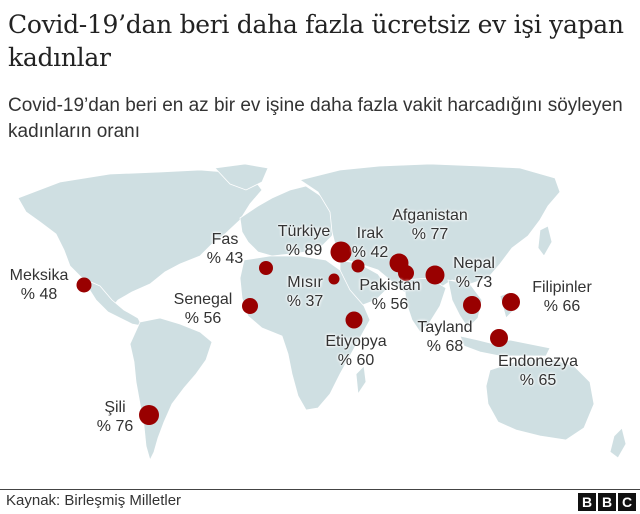 This screenshot has height=514, width=640. I want to click on bubble-turkiye, so click(341, 252).